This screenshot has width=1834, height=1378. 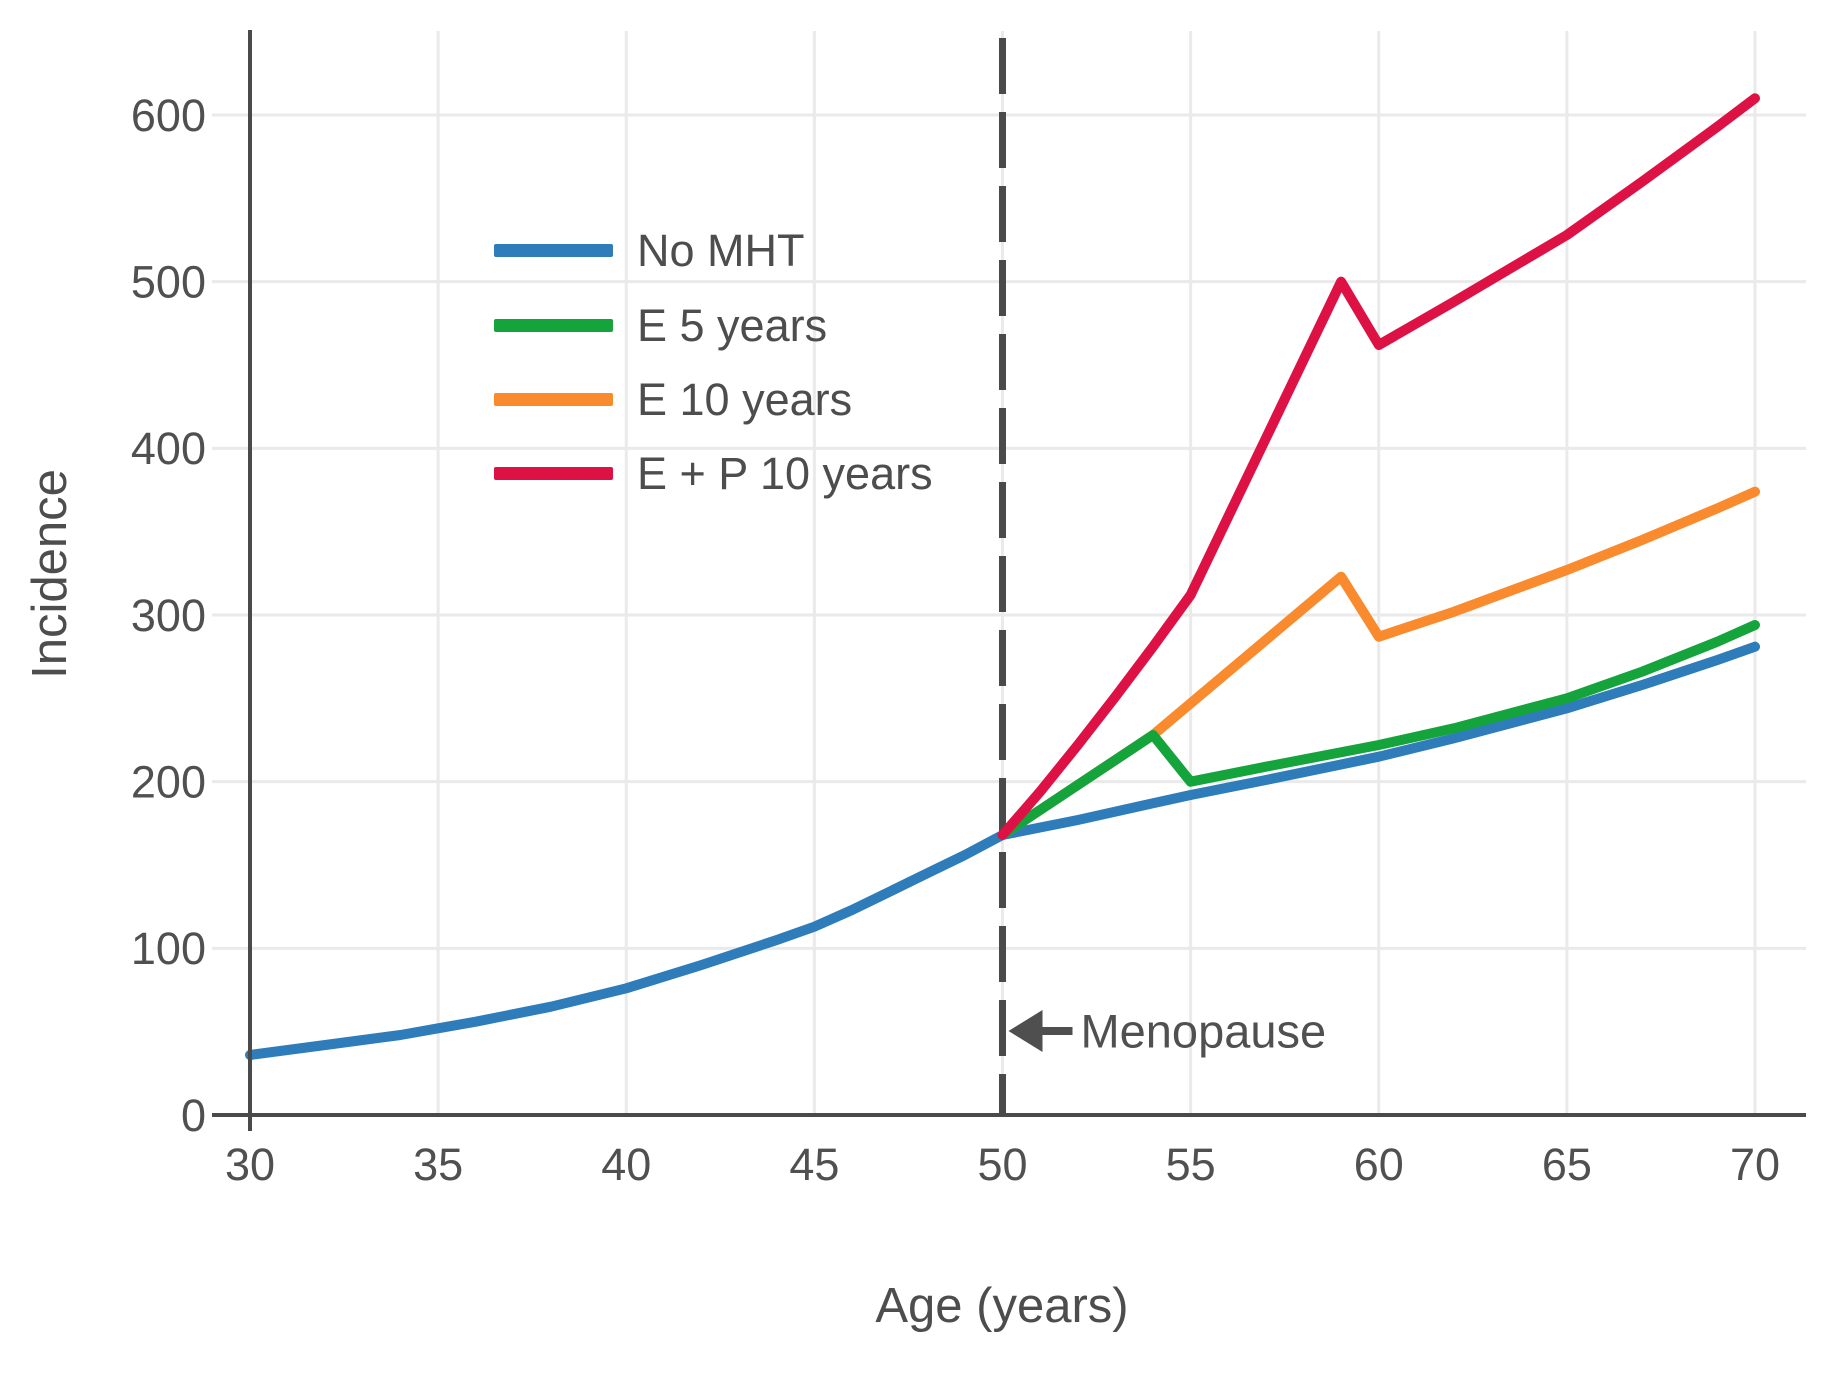 I want to click on legend-swatch-e-p-10-years, so click(x=553, y=473).